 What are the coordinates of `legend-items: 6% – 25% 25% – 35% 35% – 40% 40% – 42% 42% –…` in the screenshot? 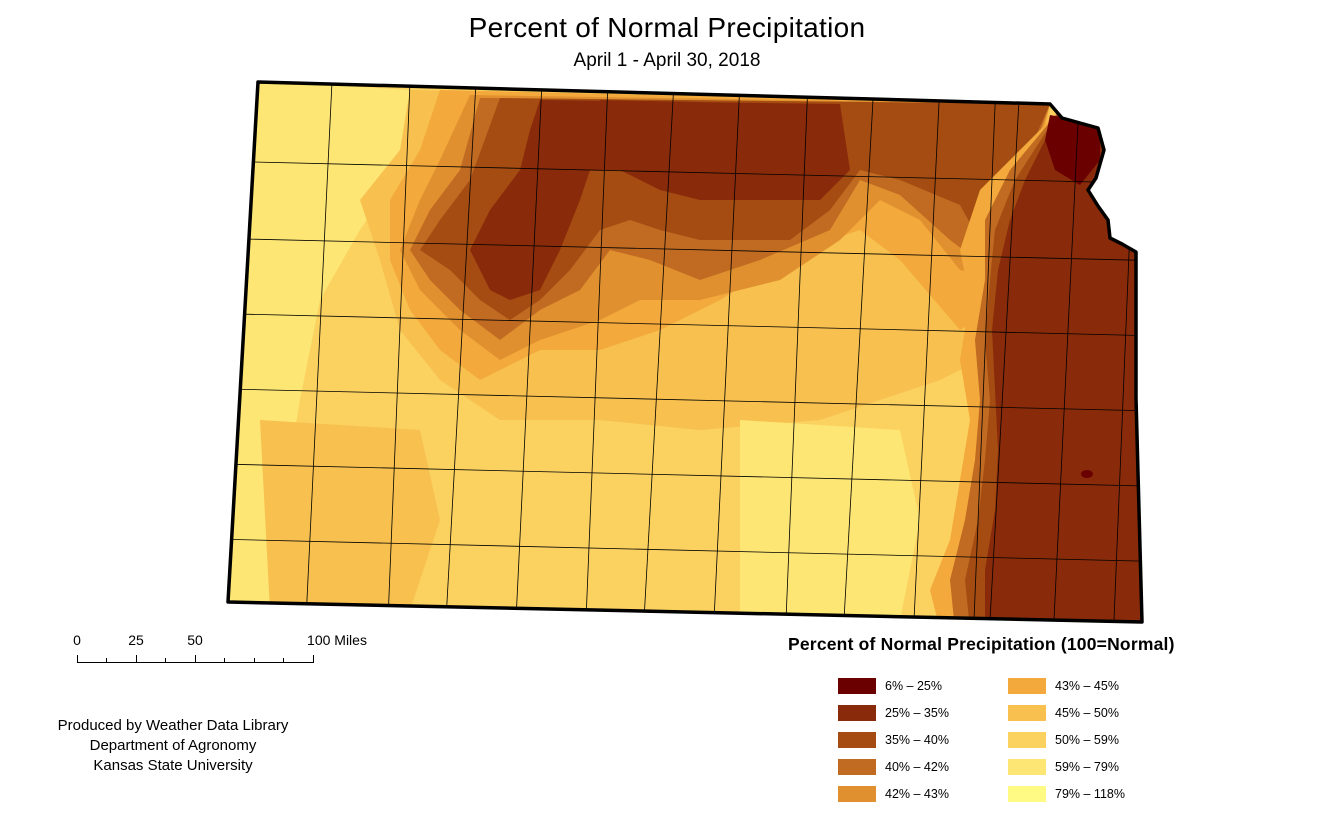 It's located at (1069, 739).